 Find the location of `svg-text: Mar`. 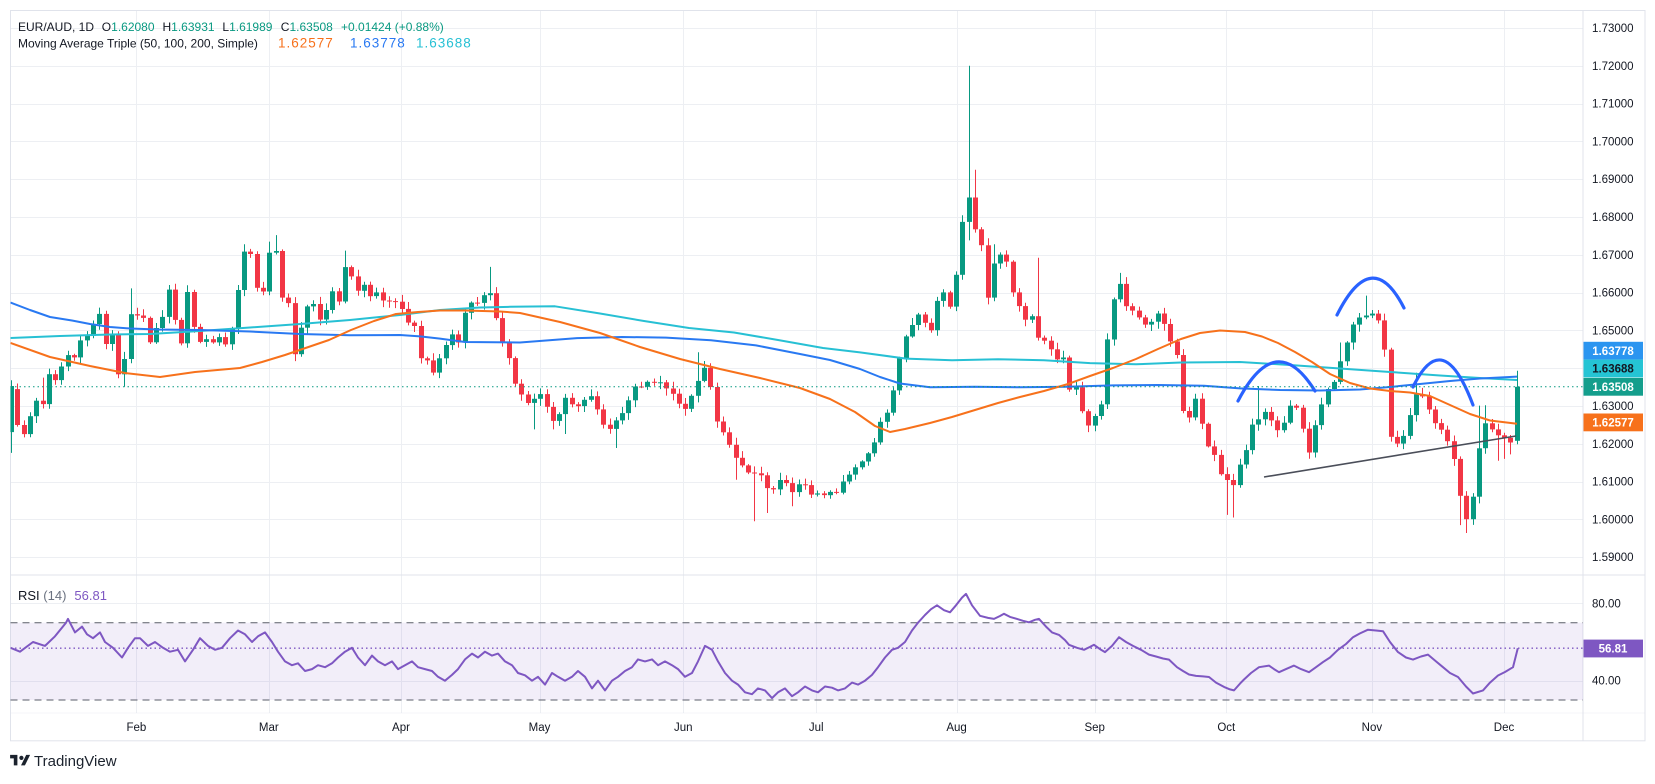

svg-text: Mar is located at coordinates (269, 728).